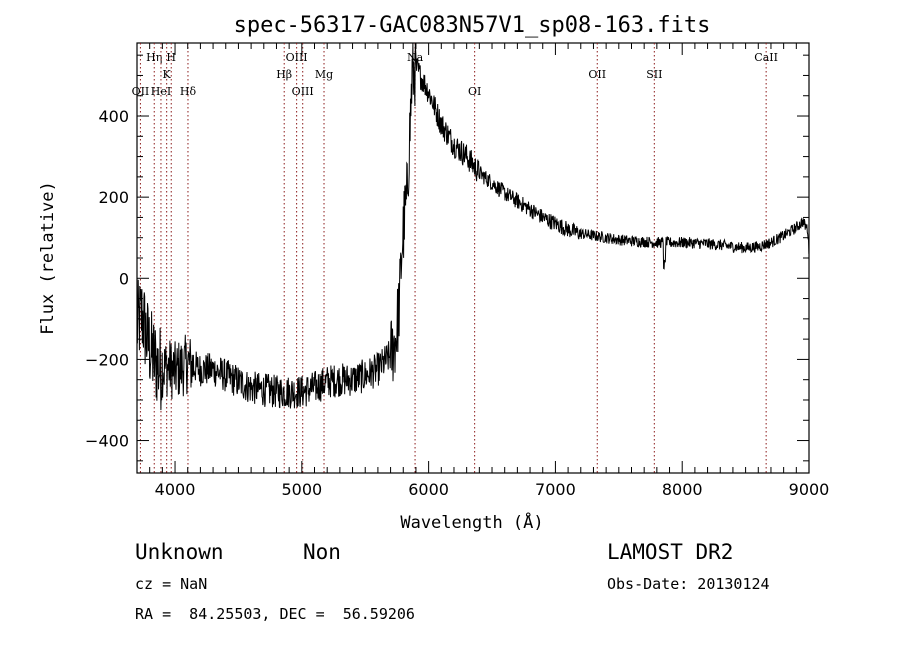 This screenshot has width=900, height=649. Describe the element at coordinates (301, 489) in the screenshot. I see `x-tick-label: 5000` at that location.